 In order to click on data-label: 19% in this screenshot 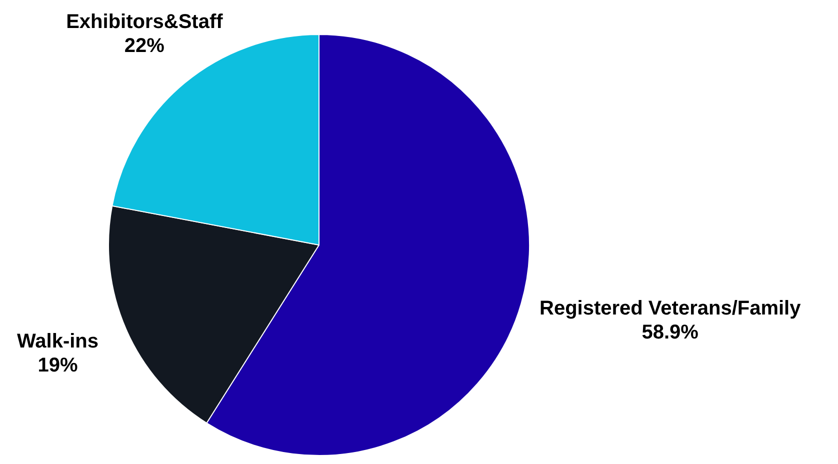, I will do `click(58, 365)`.